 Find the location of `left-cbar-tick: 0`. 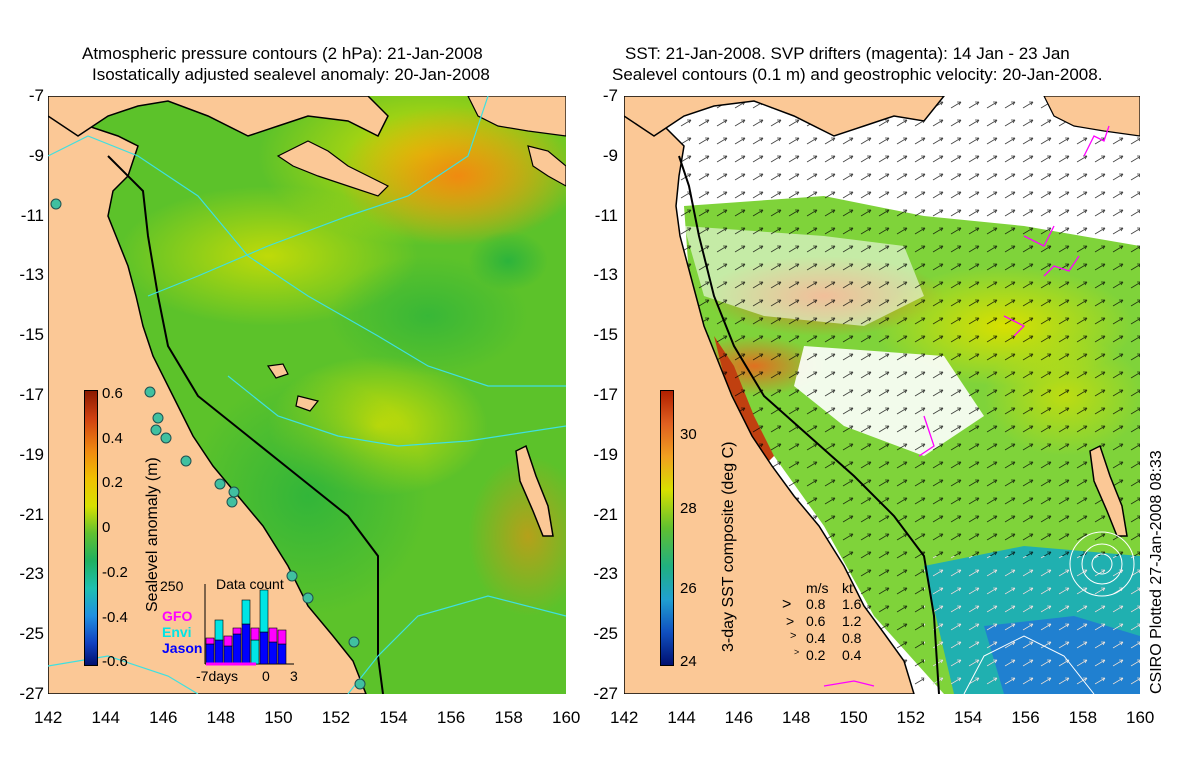

left-cbar-tick: 0 is located at coordinates (106, 527).